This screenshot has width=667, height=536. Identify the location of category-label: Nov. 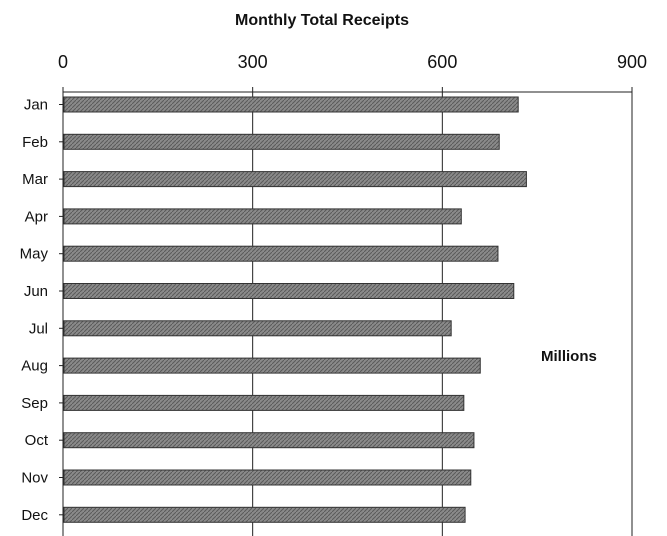
(34, 478).